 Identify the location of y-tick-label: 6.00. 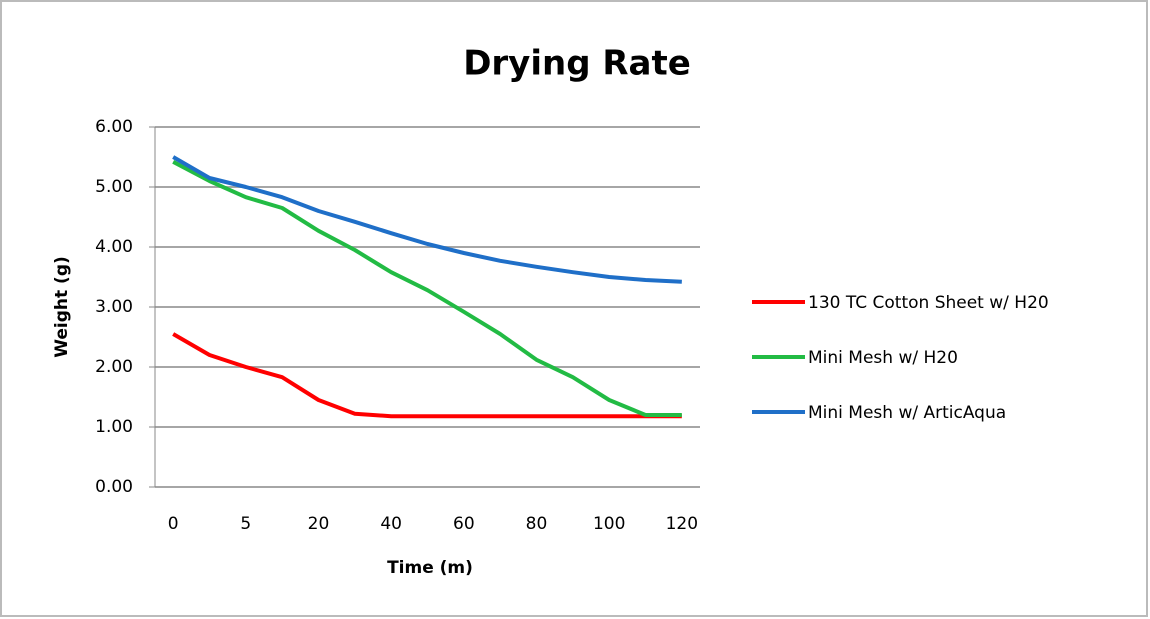
(114, 127).